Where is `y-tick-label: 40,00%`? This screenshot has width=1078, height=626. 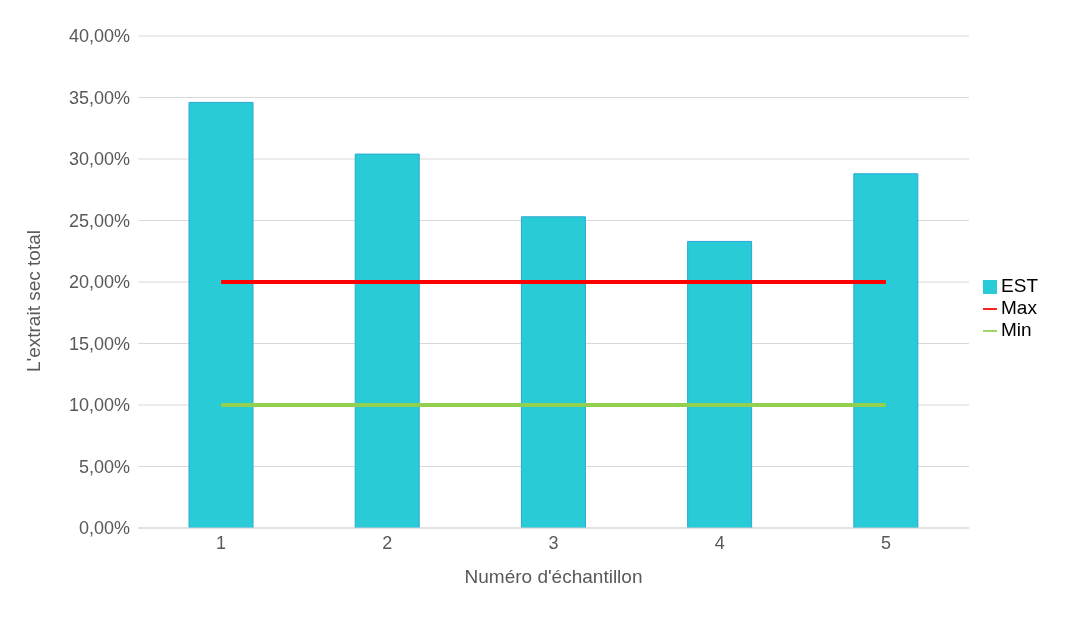 y-tick-label: 40,00% is located at coordinates (99, 36).